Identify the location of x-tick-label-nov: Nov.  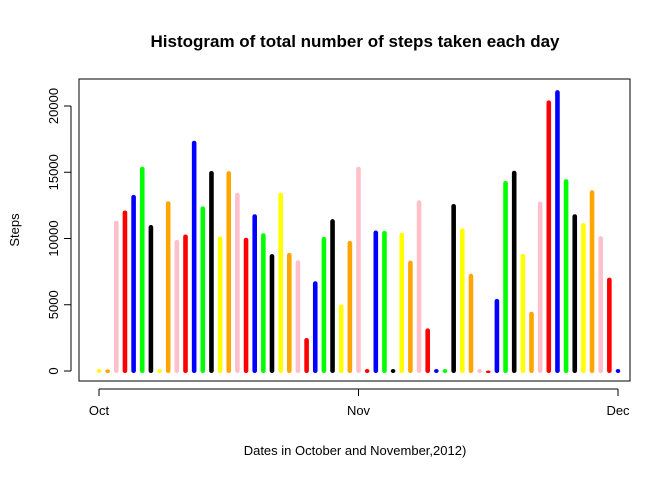
(359, 410).